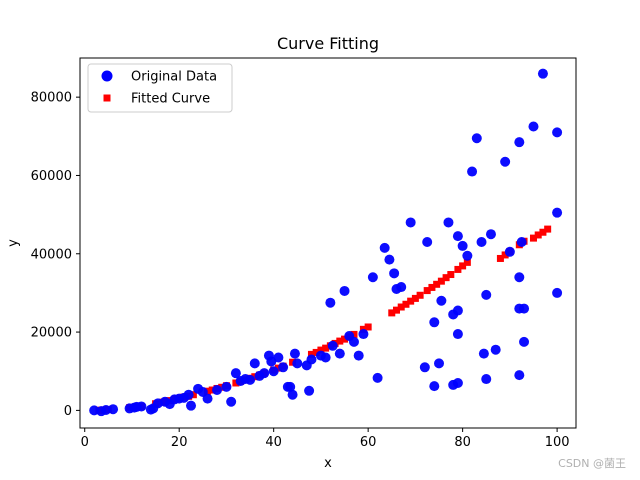 The height and width of the screenshot is (480, 640). I want to click on y-axis-ticks: 0 20000 40000 60000 80000, so click(55, 255).